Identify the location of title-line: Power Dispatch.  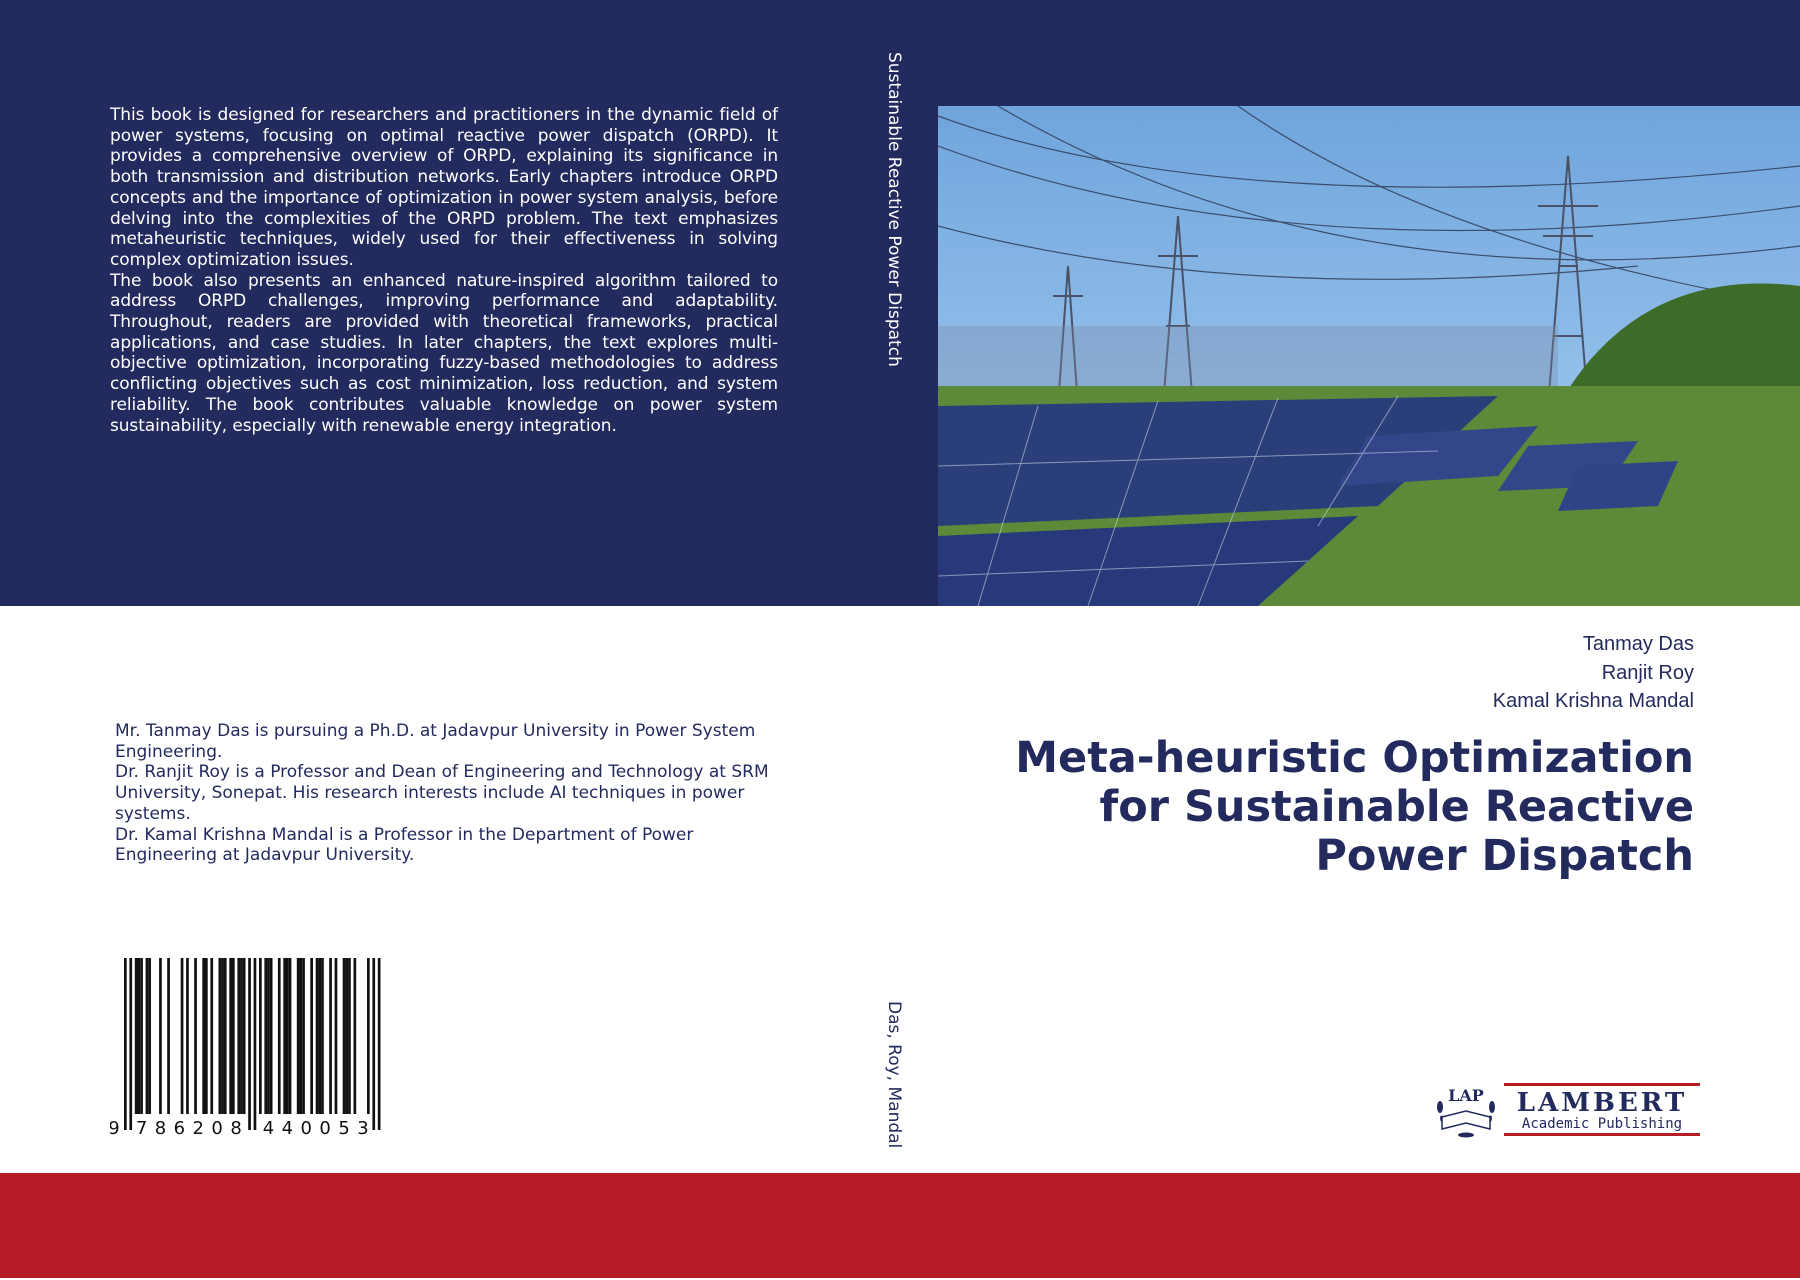
(1504, 856).